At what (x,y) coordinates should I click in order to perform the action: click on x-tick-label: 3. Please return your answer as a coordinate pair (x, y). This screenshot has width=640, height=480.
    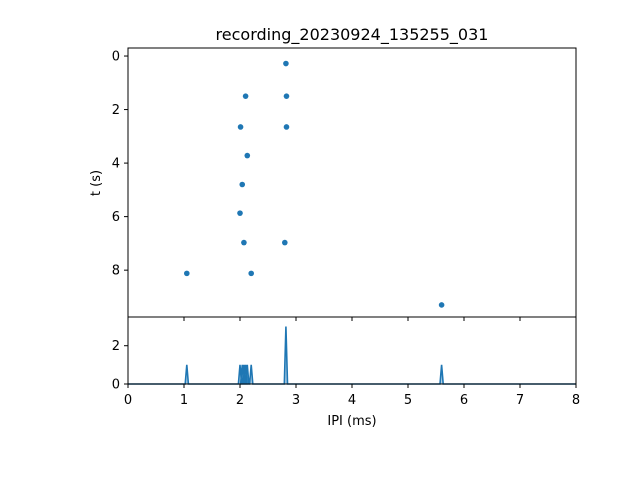
    Looking at the image, I should click on (296, 400).